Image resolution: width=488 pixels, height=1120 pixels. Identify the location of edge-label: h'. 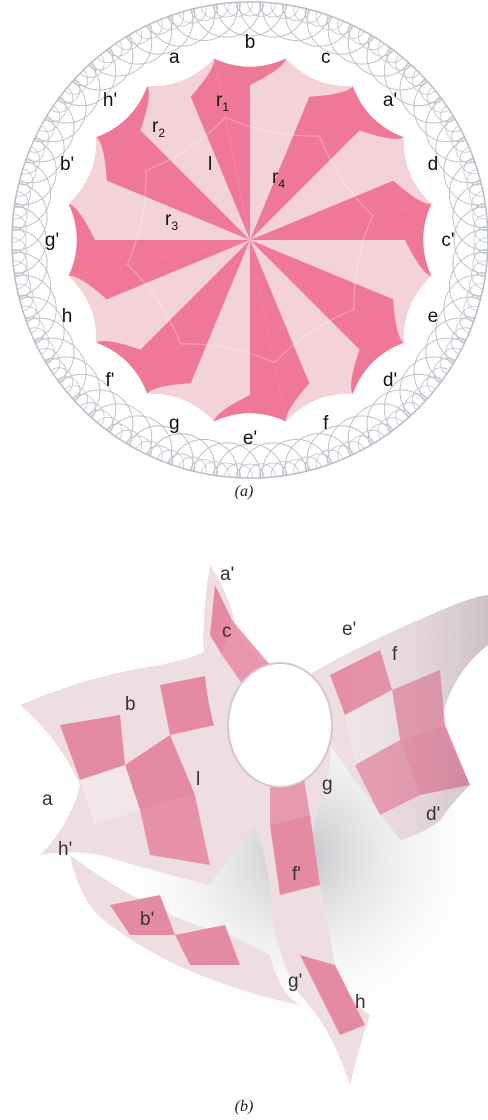
(110, 100).